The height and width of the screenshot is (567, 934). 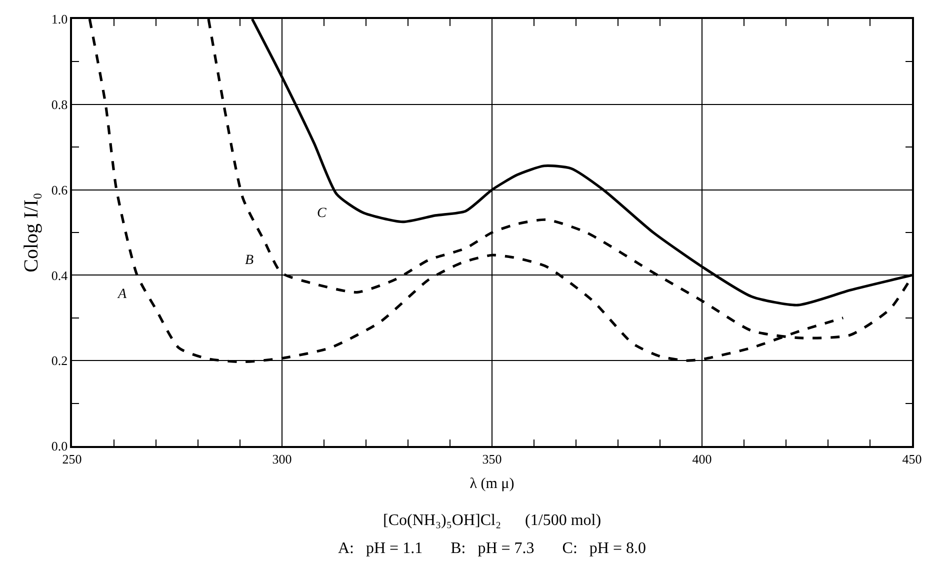 What do you see at coordinates (492, 458) in the screenshot?
I see `x-tick-label: 350` at bounding box center [492, 458].